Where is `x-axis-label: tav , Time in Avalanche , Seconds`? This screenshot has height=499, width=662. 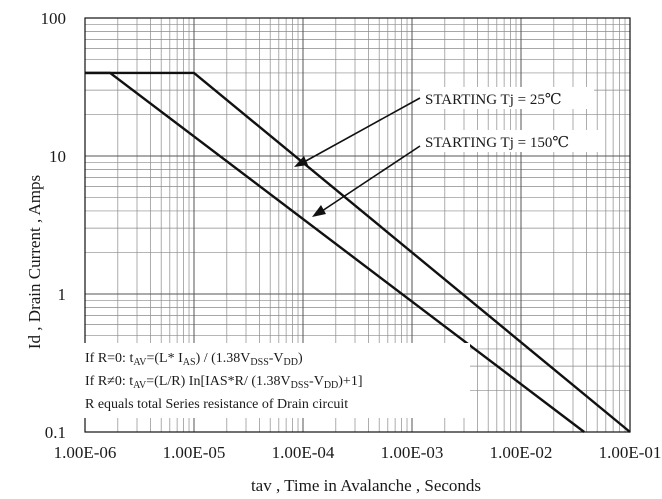 x-axis-label: tav , Time in Avalanche , Seconds is located at coordinates (366, 485).